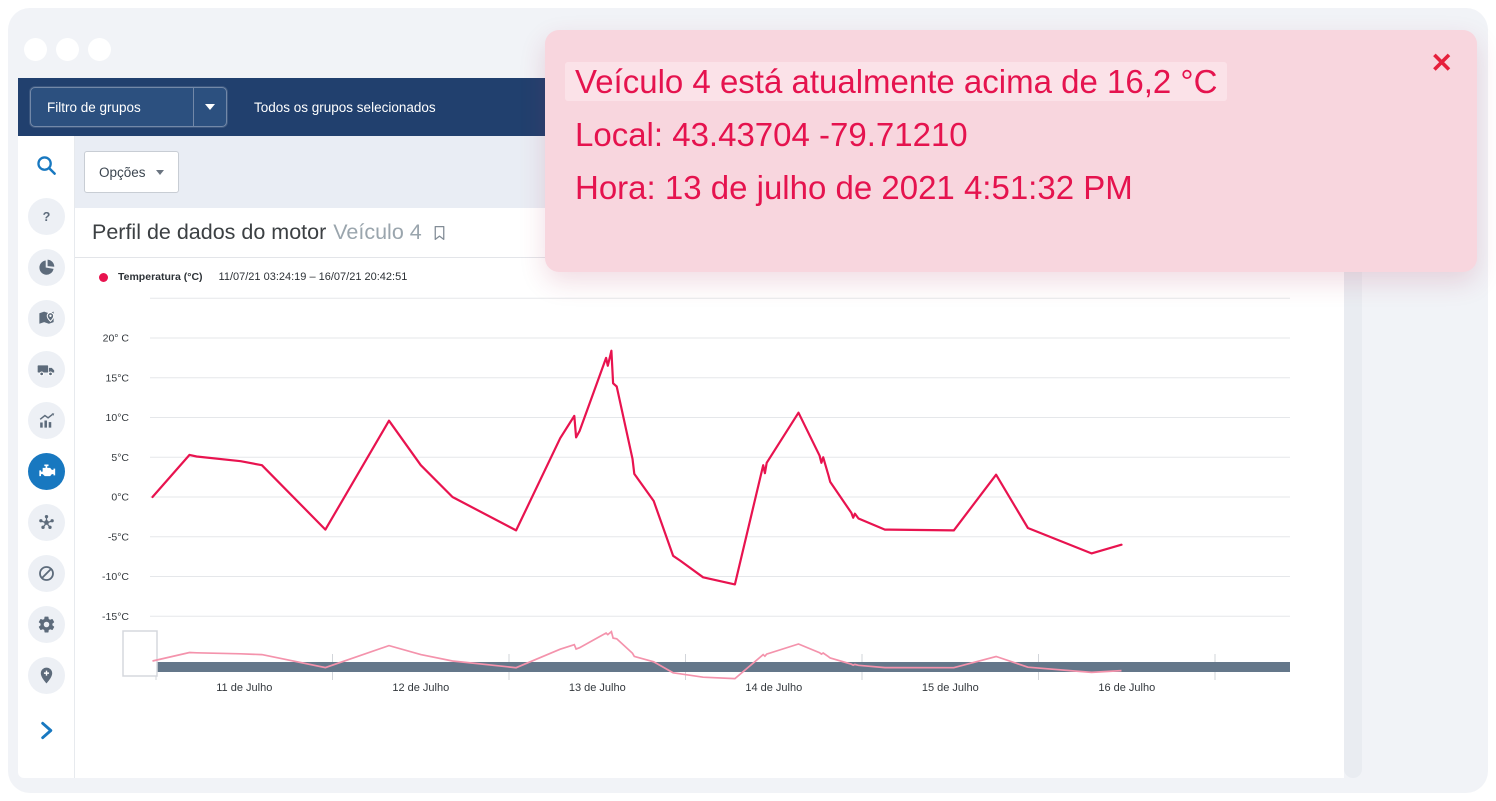  I want to click on group-filter-dropdown, so click(210, 107).